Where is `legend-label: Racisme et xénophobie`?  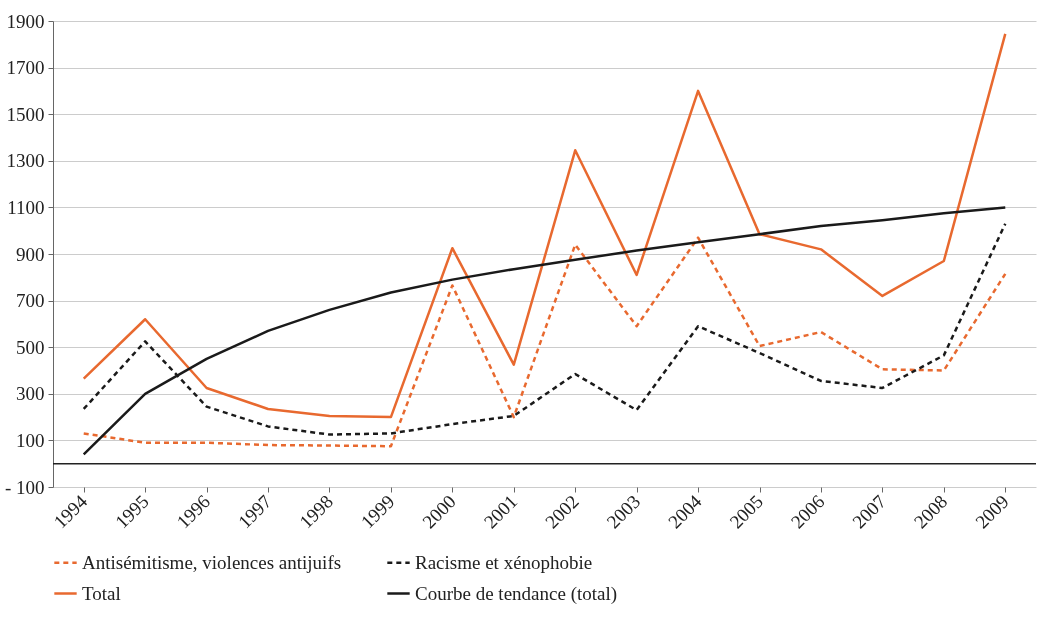
legend-label: Racisme et xénophobie is located at coordinates (504, 562).